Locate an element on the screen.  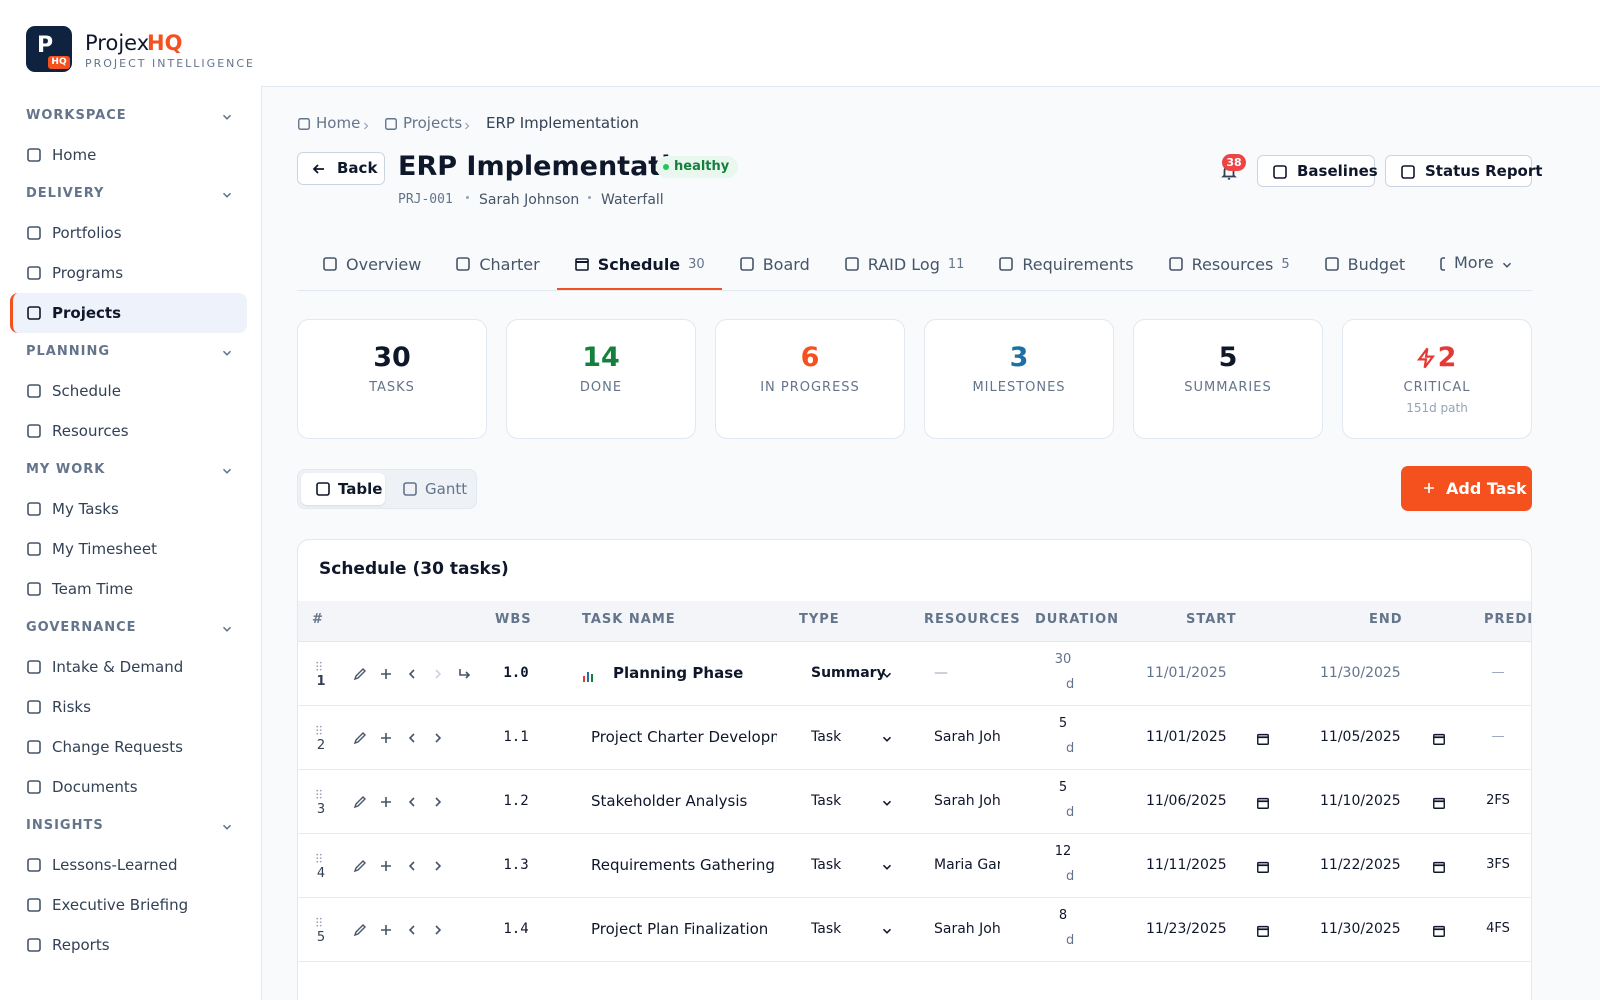
duration: 12 is located at coordinates (1063, 851).